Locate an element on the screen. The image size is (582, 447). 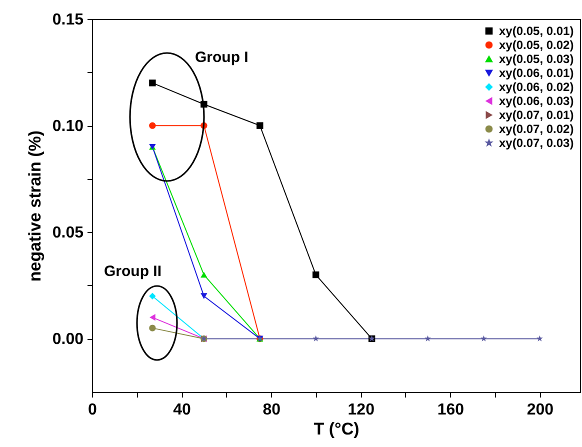
legend-label: xy(0.06, 0.01) is located at coordinates (536, 73).